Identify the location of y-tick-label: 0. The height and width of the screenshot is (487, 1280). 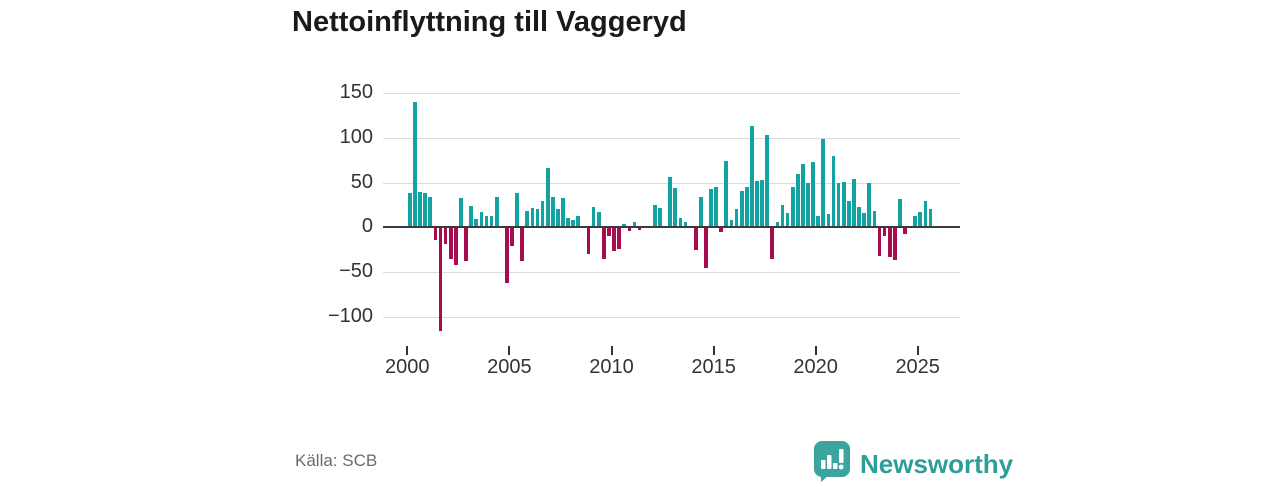
(367, 226).